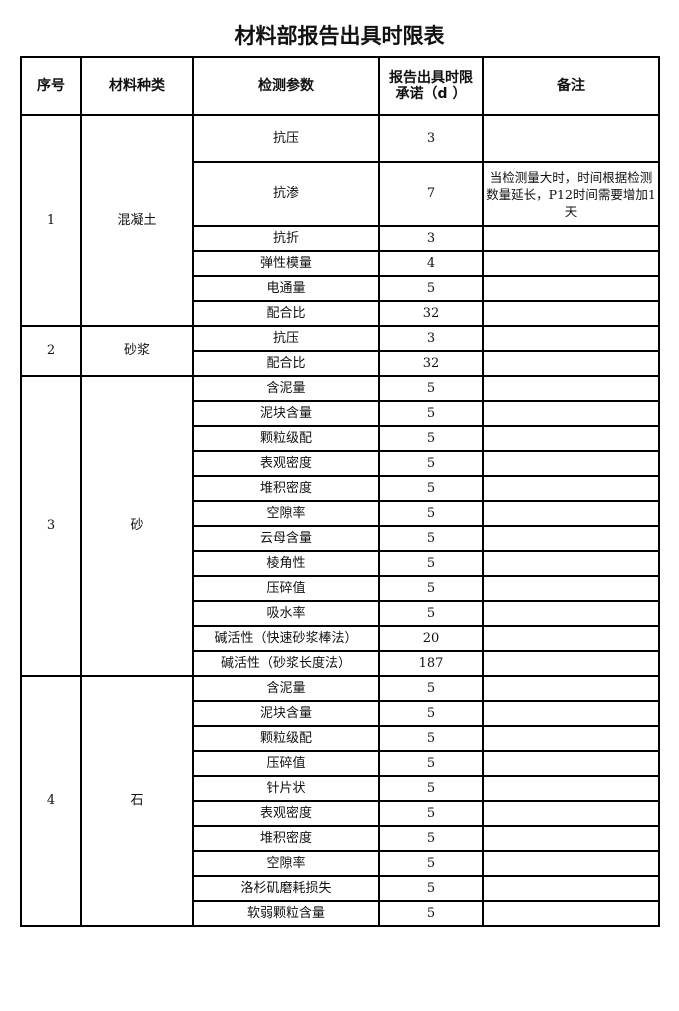  I want to click on header-note: 备注, so click(571, 86).